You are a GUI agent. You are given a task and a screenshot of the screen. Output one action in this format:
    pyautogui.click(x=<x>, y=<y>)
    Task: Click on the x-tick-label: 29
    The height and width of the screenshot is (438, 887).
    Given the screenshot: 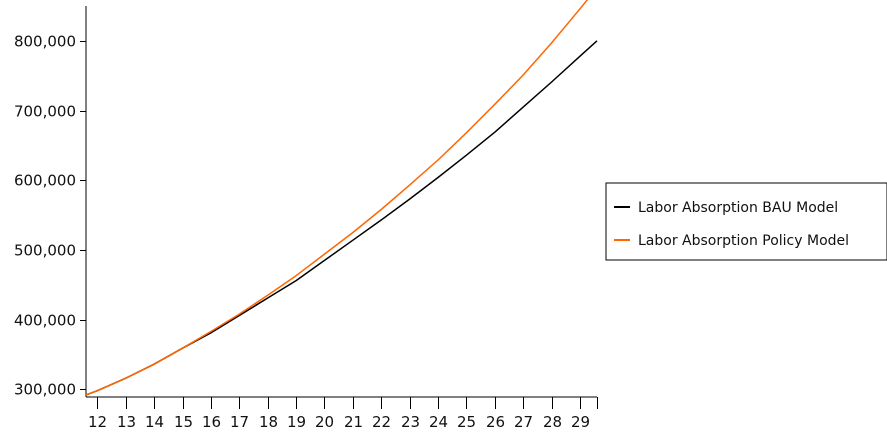 What is the action you would take?
    pyautogui.click(x=580, y=422)
    